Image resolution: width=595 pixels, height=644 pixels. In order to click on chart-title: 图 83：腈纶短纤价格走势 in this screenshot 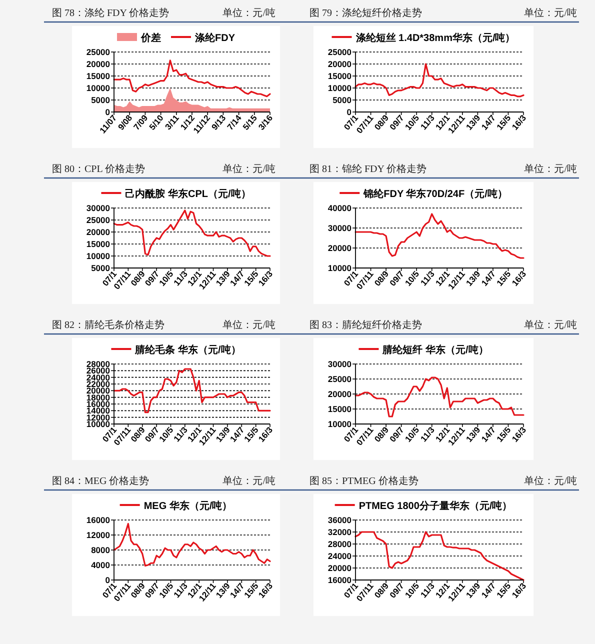, I will do `click(366, 325)`.